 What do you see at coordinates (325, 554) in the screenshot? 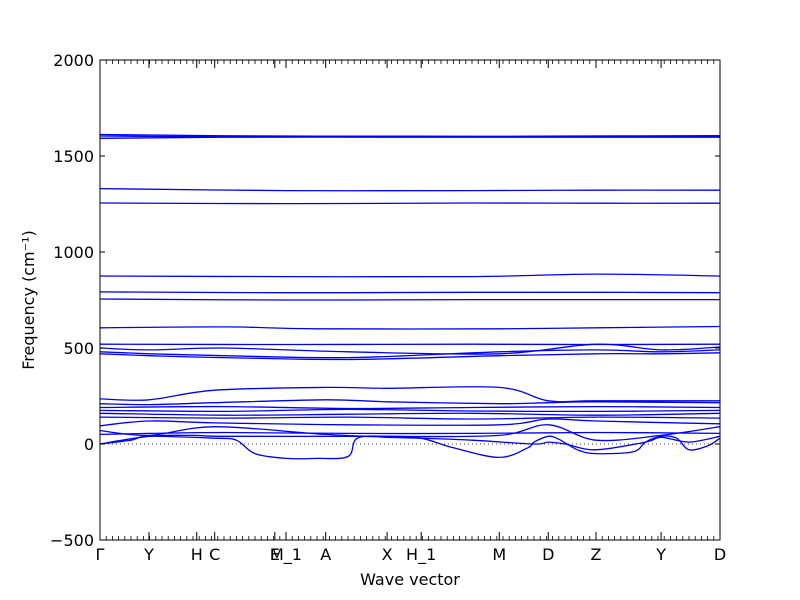
I see `x-tick-label: A` at bounding box center [325, 554].